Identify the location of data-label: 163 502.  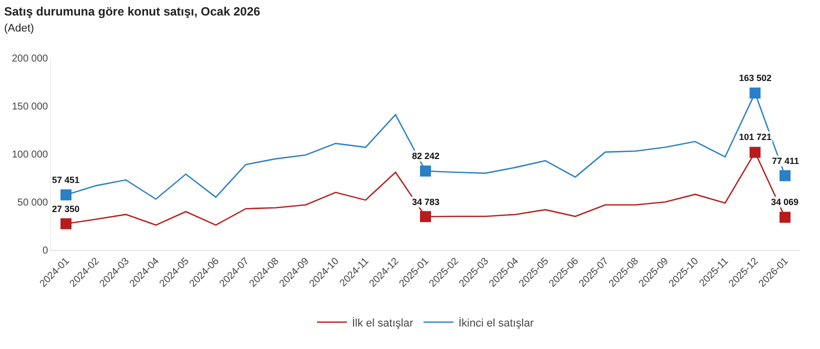
(755, 78).